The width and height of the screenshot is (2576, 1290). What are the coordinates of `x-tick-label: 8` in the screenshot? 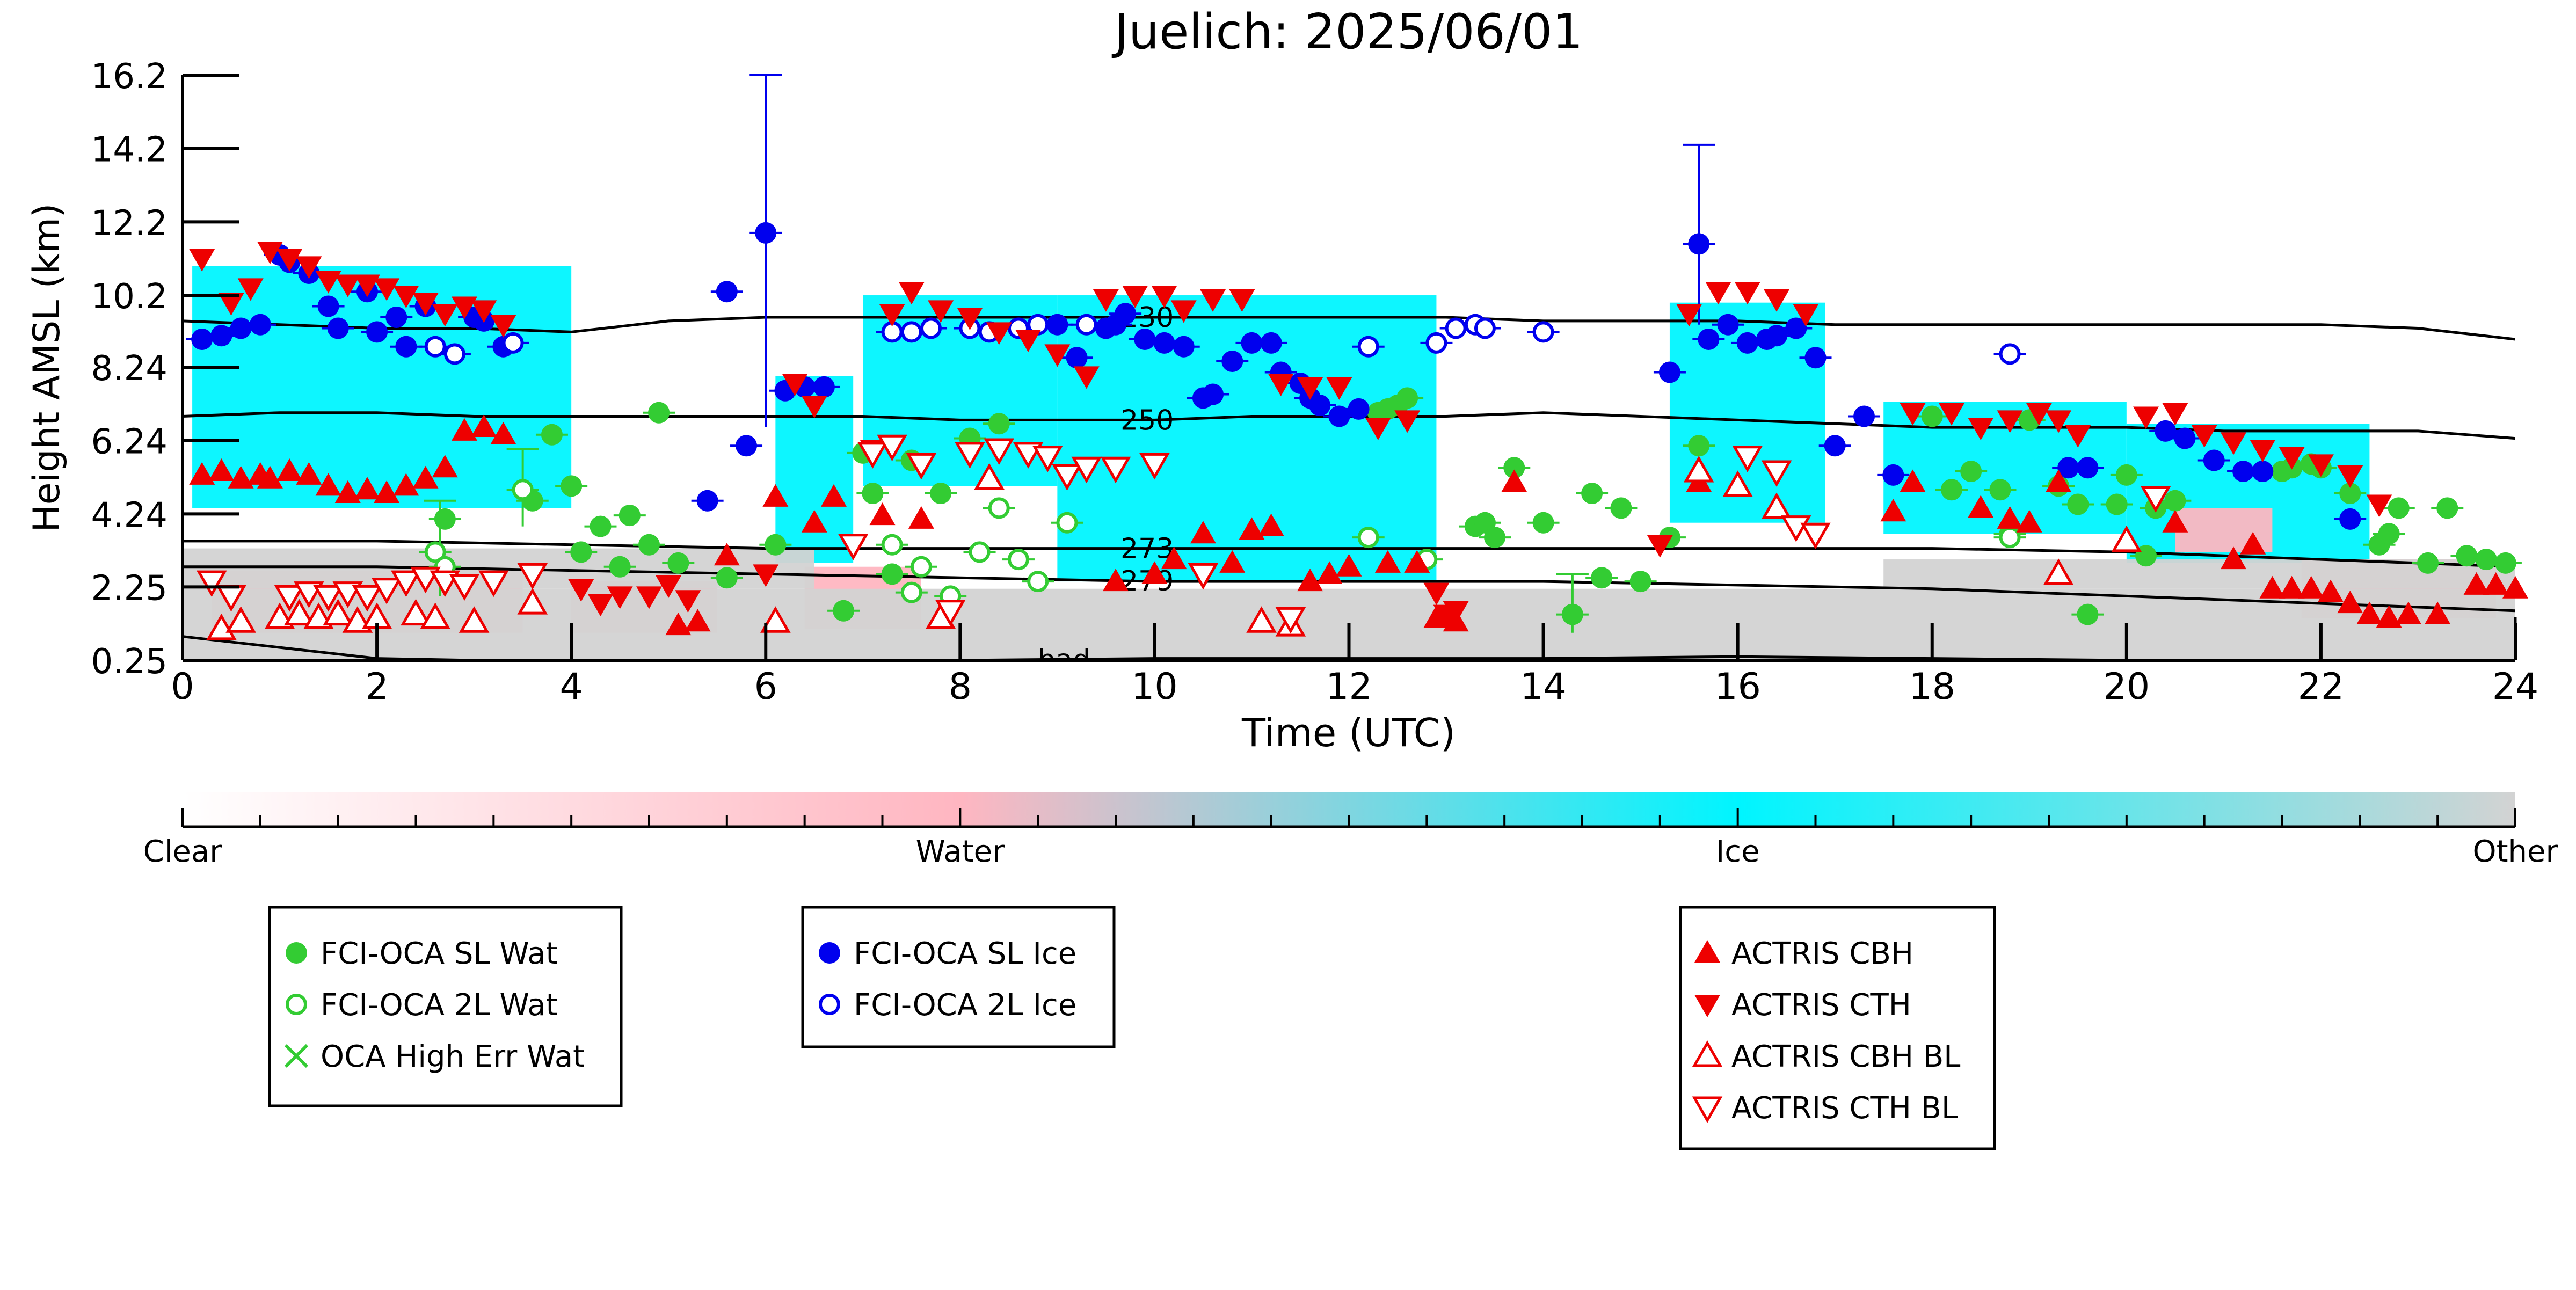 It's located at (960, 687).